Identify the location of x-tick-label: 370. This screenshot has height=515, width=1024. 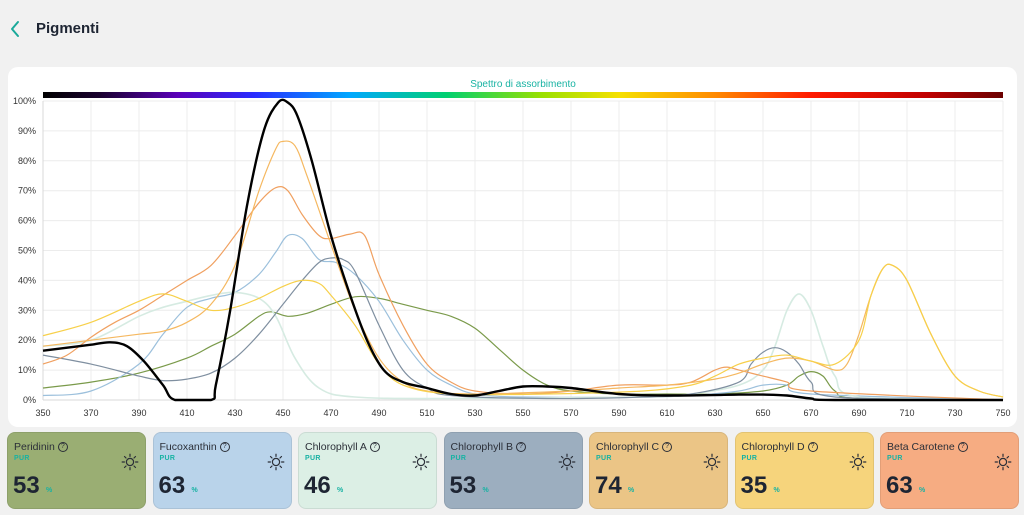
(90, 413).